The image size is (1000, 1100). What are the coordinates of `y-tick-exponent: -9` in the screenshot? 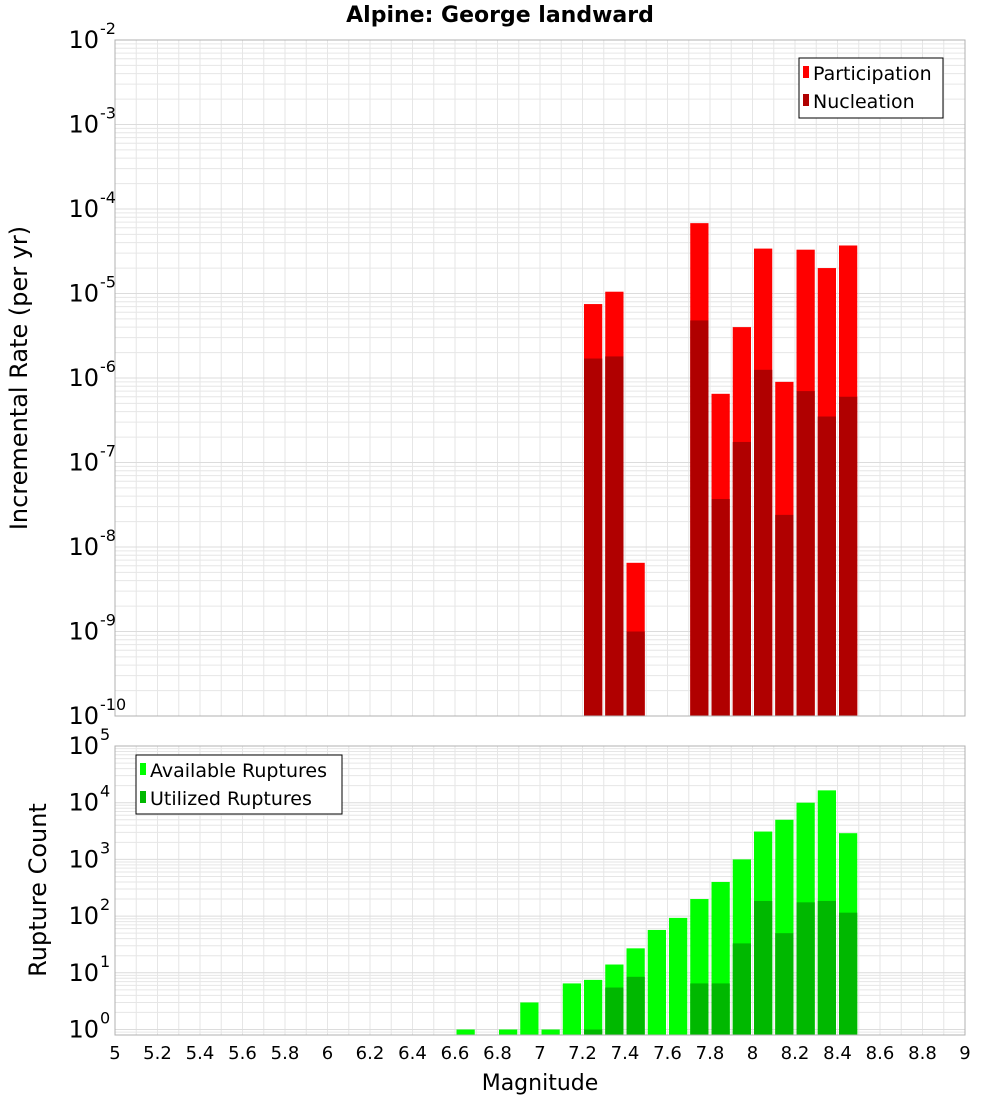 It's located at (108, 620).